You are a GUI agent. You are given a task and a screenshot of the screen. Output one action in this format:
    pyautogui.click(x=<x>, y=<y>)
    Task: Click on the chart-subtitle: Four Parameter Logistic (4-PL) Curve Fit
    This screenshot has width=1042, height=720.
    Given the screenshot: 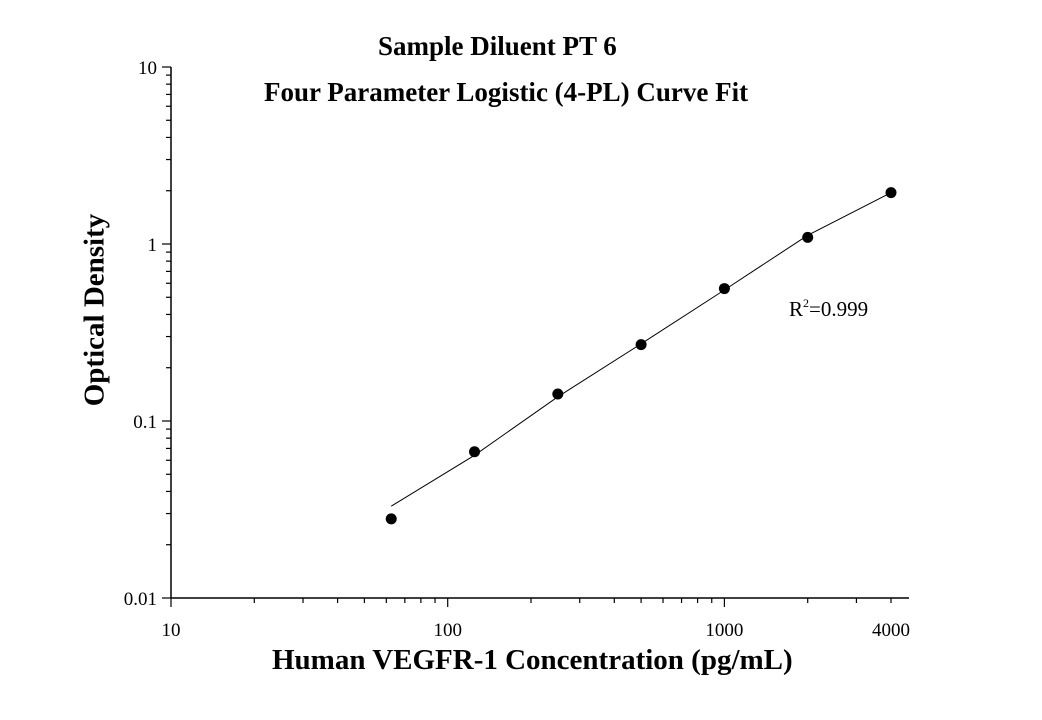 What is the action you would take?
    pyautogui.click(x=506, y=92)
    